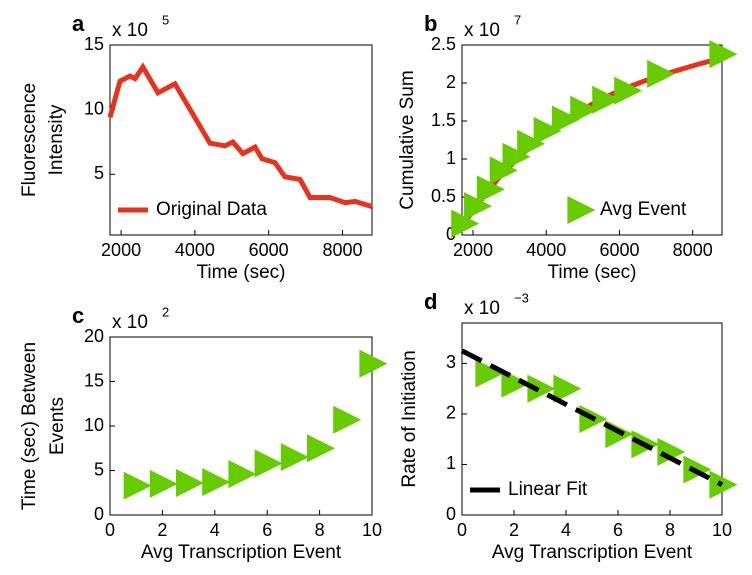  Describe the element at coordinates (165, 311) in the screenshot. I see `axis-exponent: 2` at that location.